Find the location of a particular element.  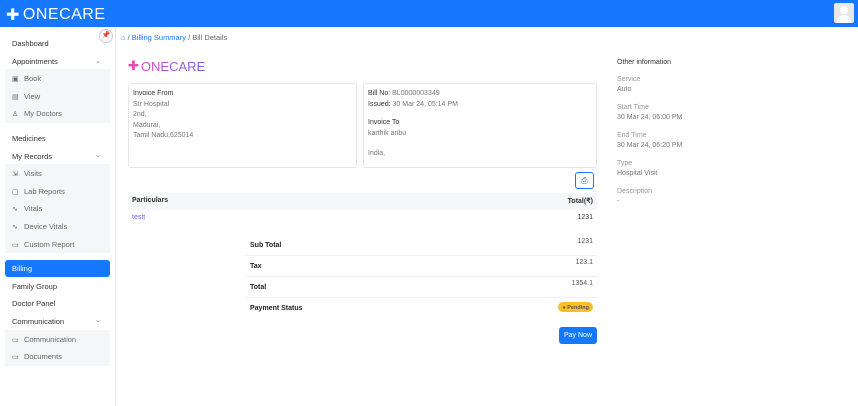

sidebar-item-family-group: Family Group is located at coordinates (35, 286).